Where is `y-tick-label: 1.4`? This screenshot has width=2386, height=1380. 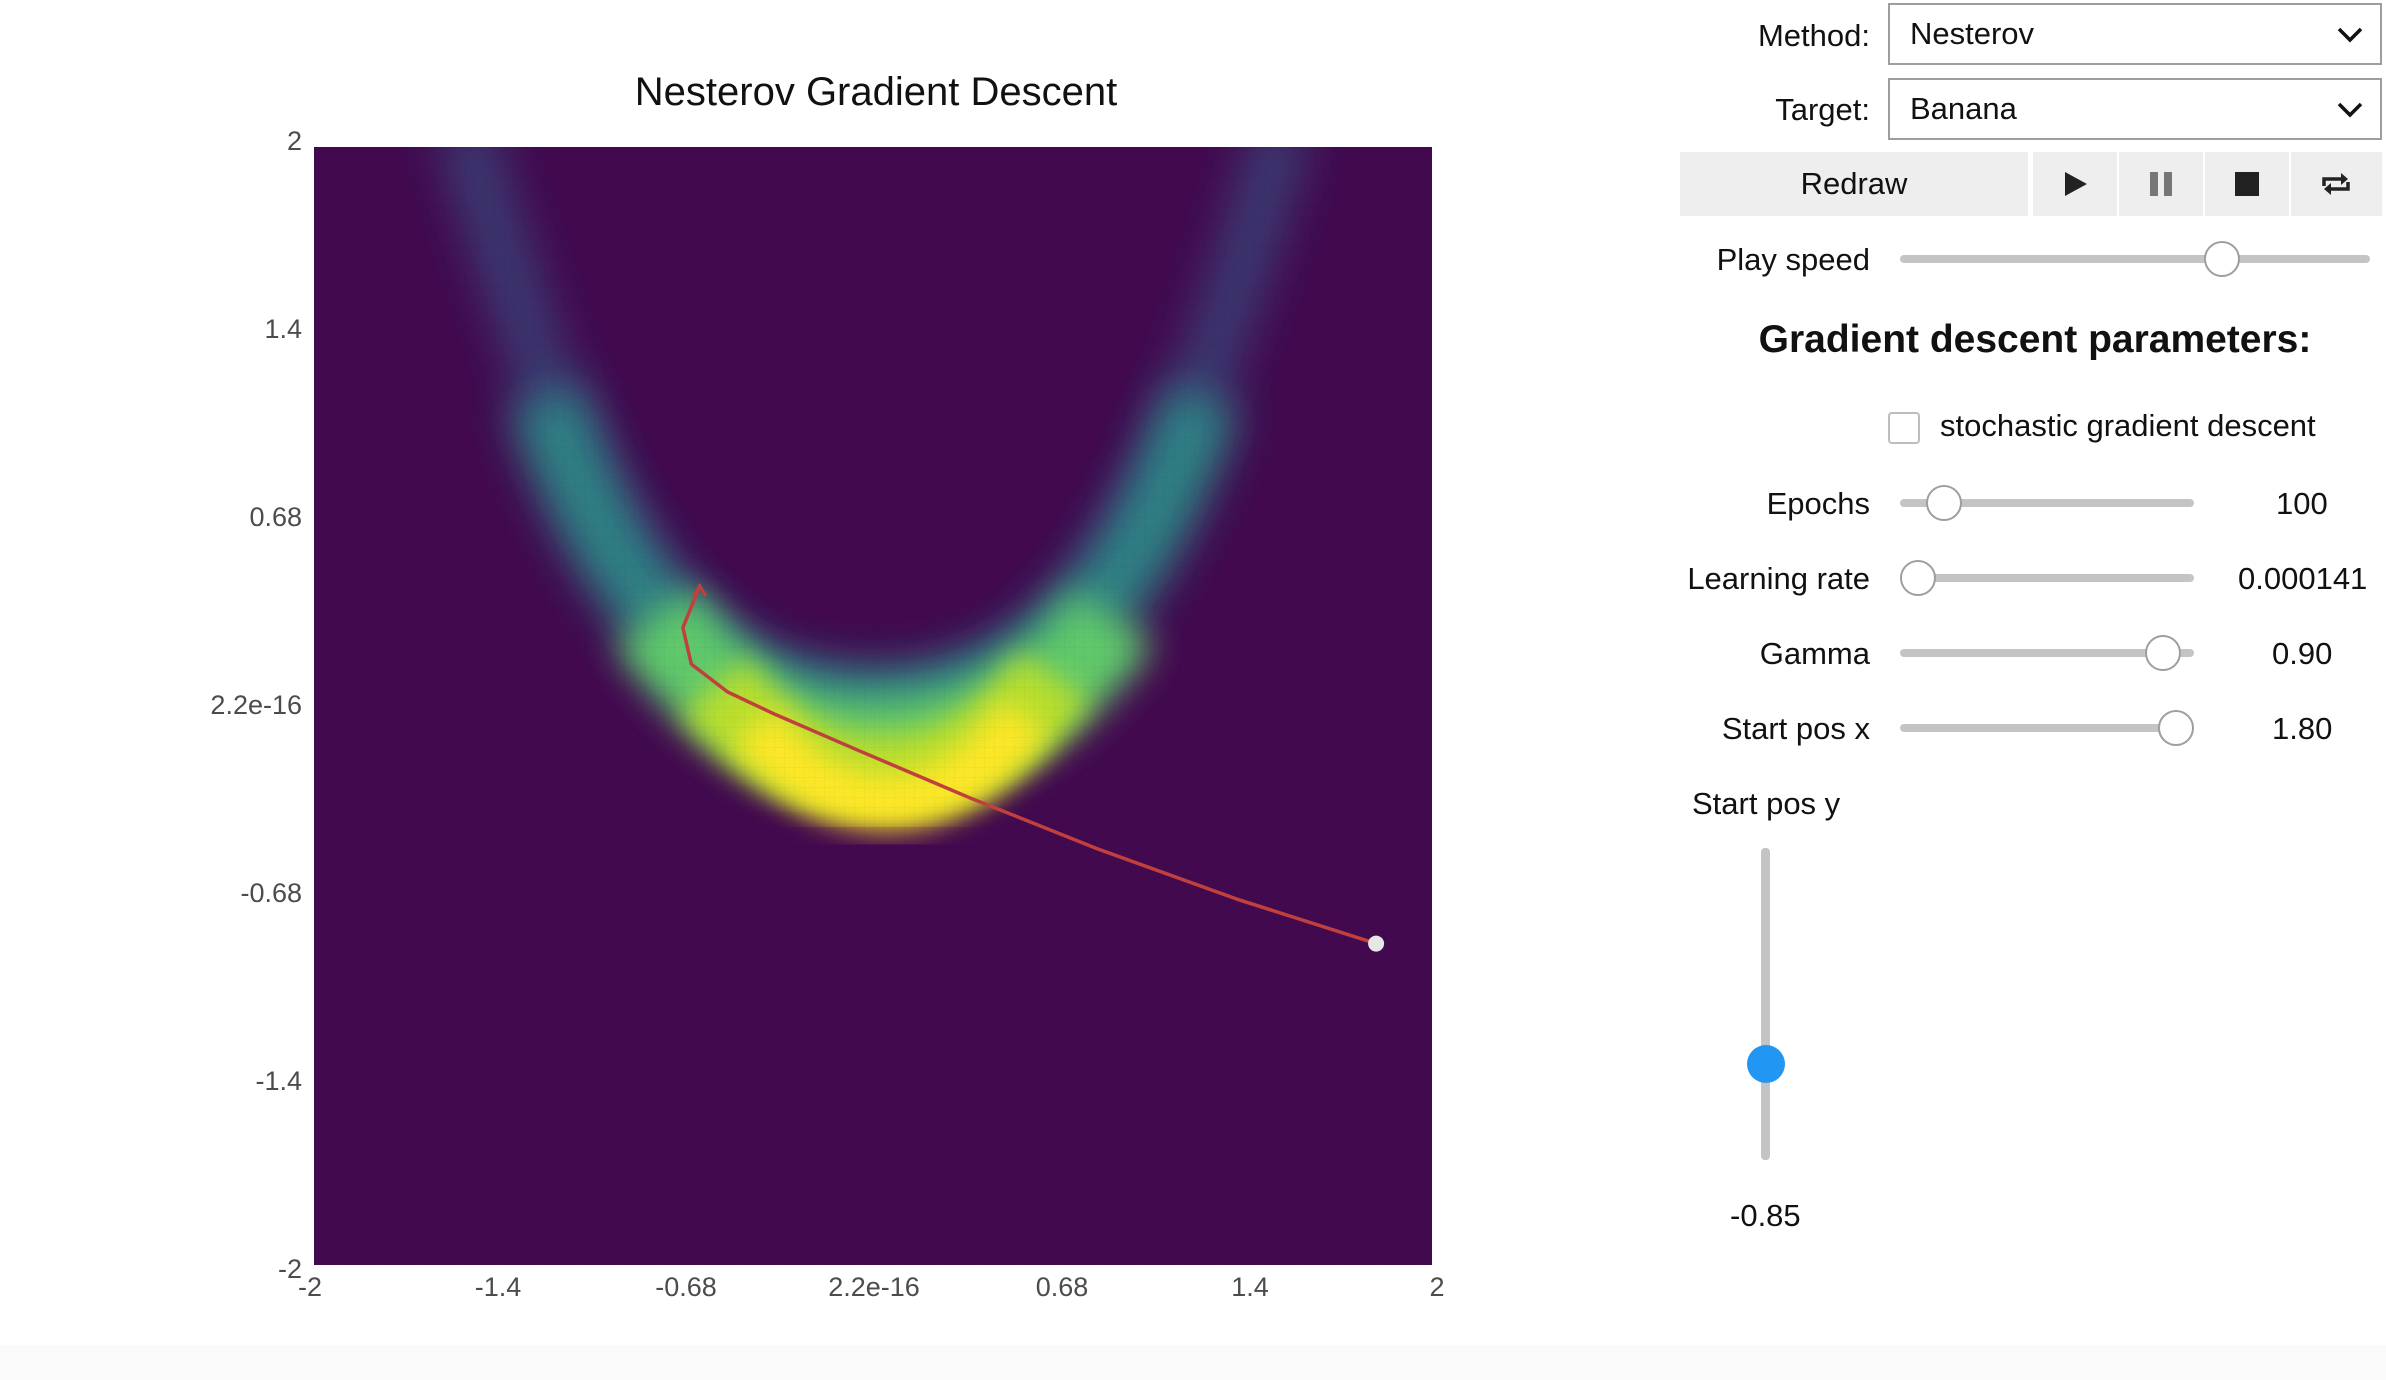 y-tick-label: 1.4 is located at coordinates (283, 329).